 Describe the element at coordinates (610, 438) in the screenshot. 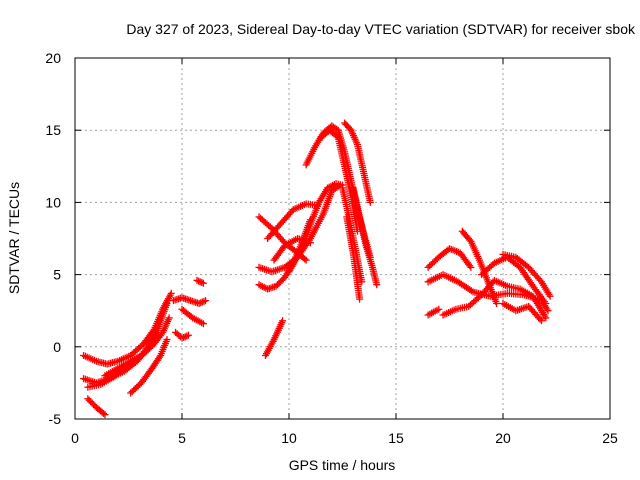

I see `x-tick-label: 25` at that location.